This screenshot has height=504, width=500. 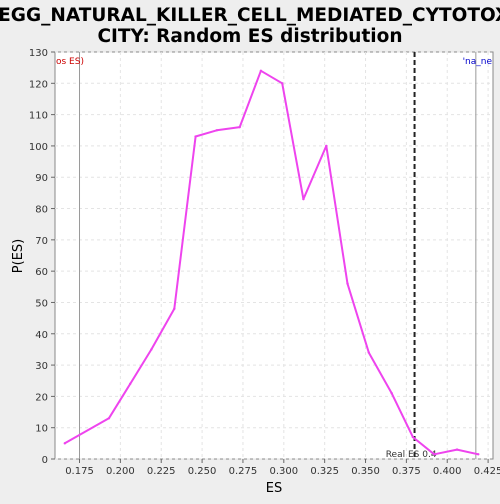 I want to click on y-tick-label: 80, so click(x=41, y=210).